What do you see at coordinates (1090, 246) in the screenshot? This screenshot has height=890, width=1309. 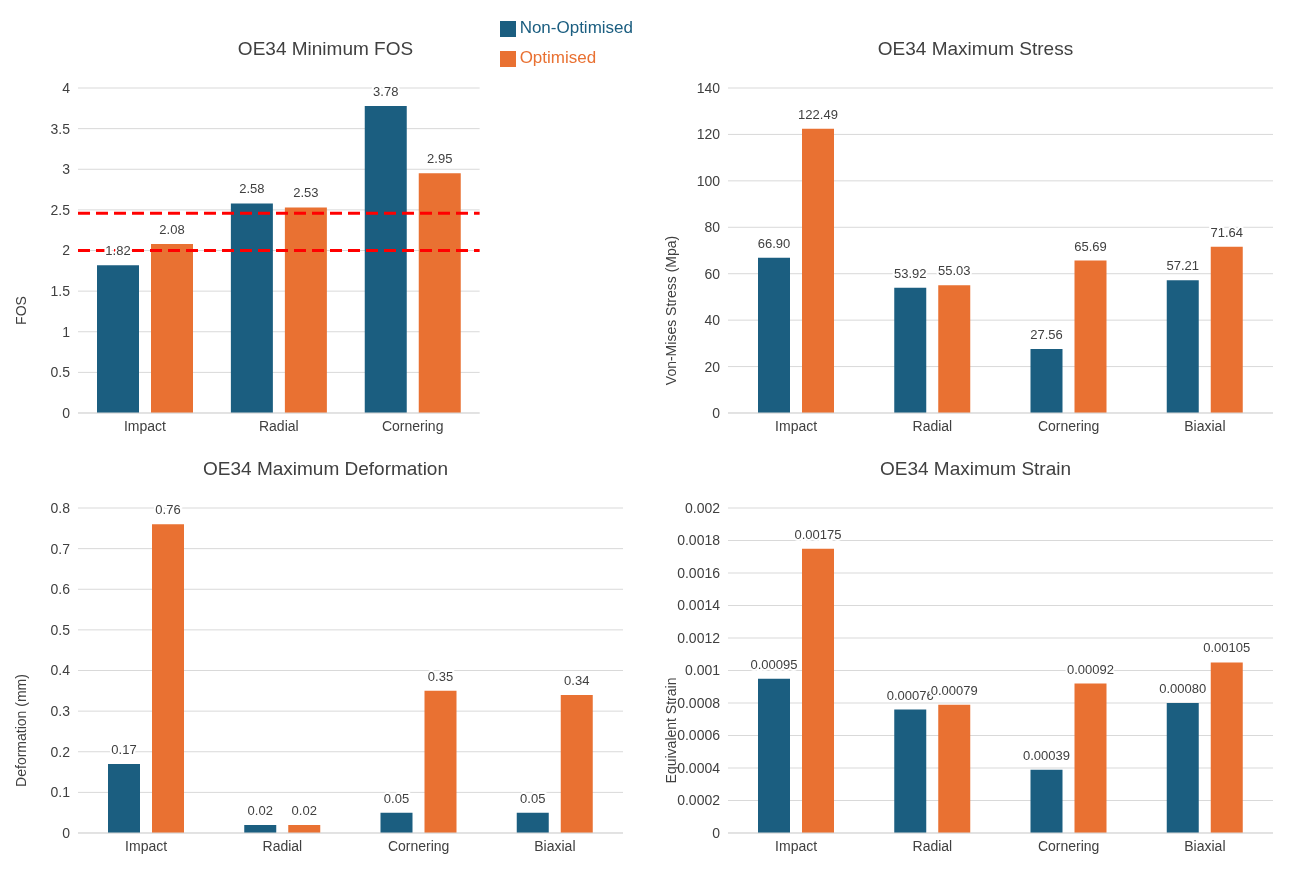 I see `data-label: 65.69` at bounding box center [1090, 246].